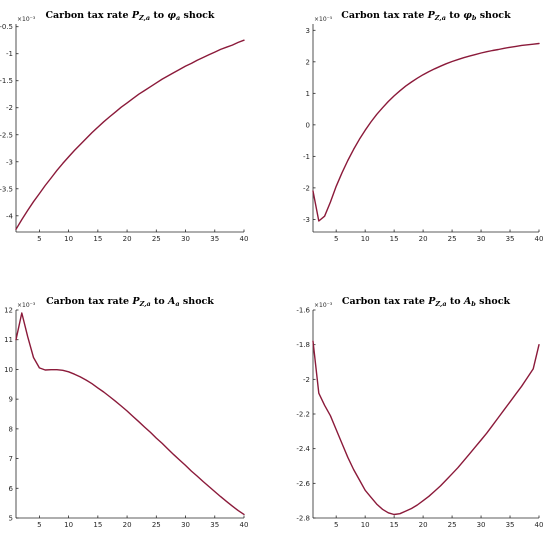  What do you see at coordinates (303, 345) in the screenshot?
I see `y-tick-label: -1.8` at bounding box center [303, 345].